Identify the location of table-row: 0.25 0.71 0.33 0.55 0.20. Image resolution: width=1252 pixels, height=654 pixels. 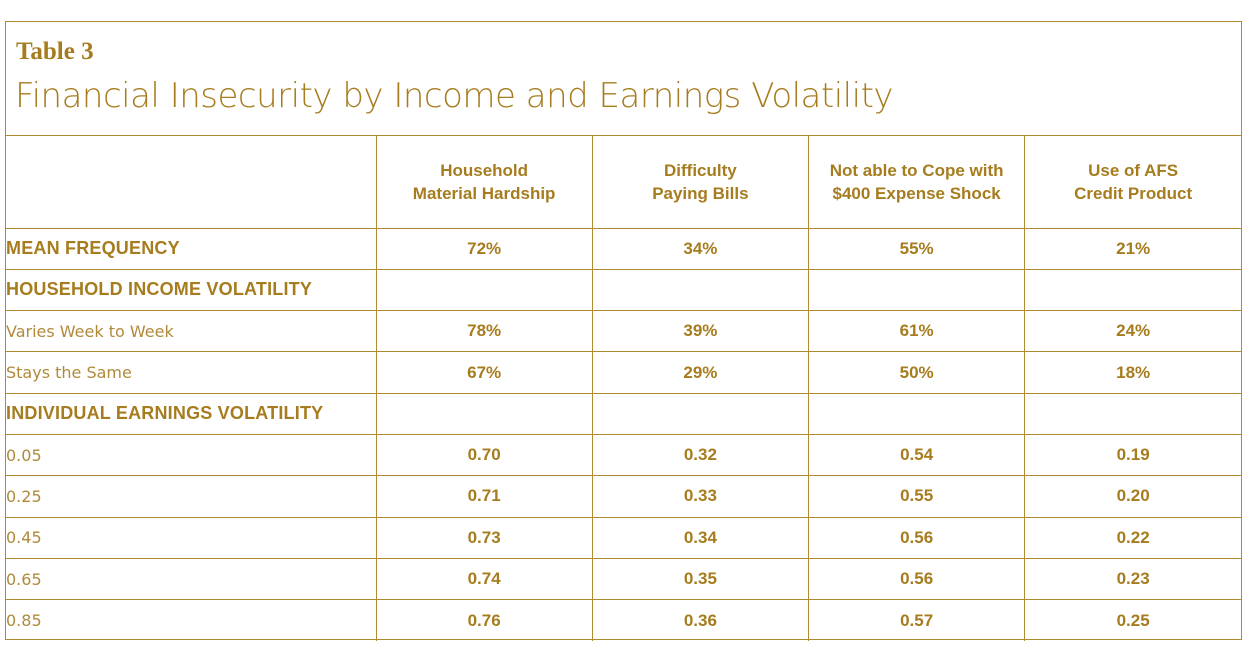
(623, 496).